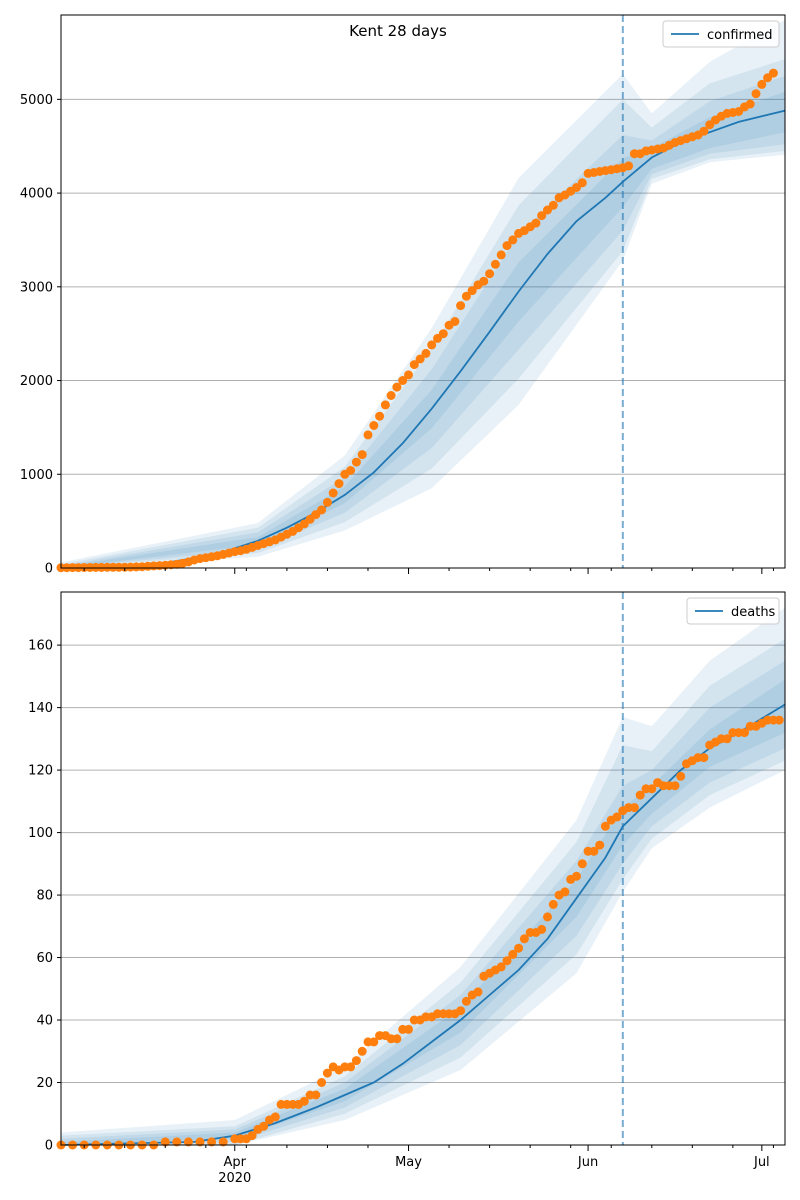 This screenshot has width=800, height=1200. What do you see at coordinates (44, 1083) in the screenshot?
I see `y-tick-label: 20` at bounding box center [44, 1083].